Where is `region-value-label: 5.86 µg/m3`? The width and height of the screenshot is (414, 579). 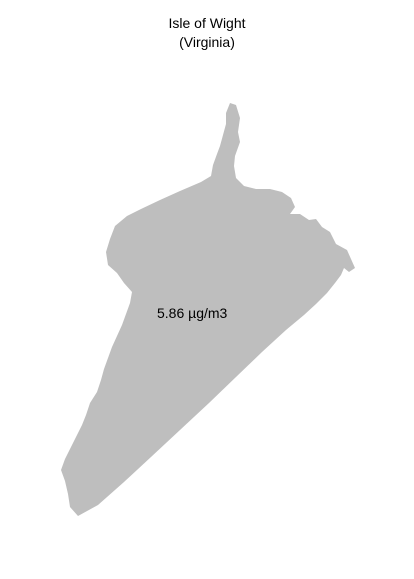
region-value-label: 5.86 µg/m3 is located at coordinates (192, 313).